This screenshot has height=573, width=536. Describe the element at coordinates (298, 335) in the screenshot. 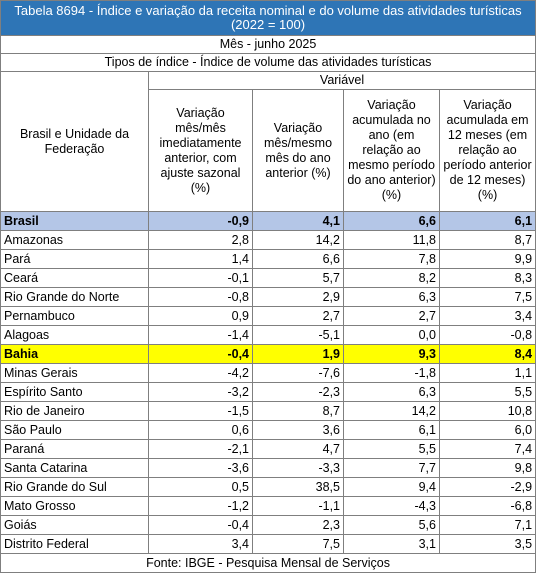

I see `value-cell: -5,1` at that location.